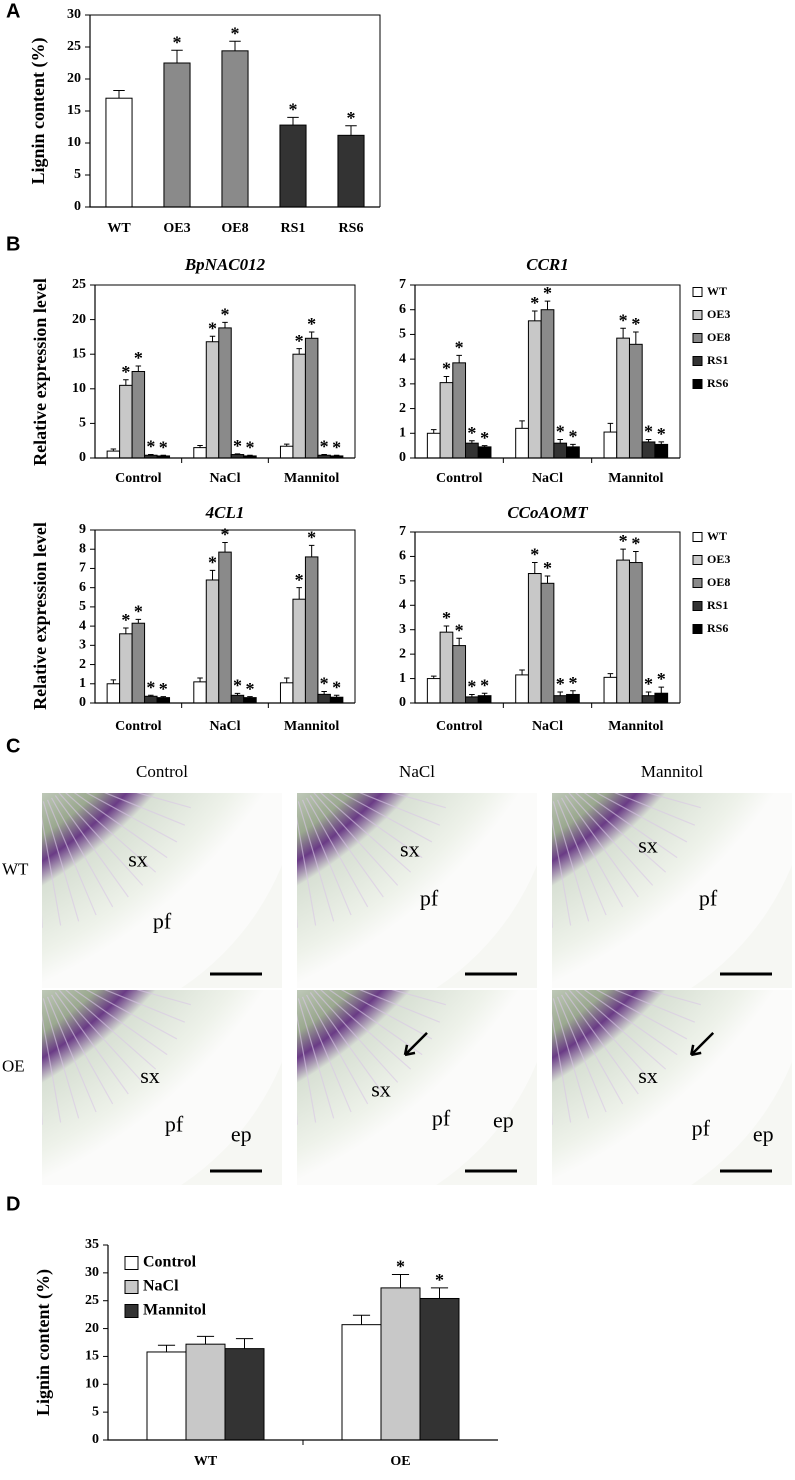 This screenshot has width=795, height=1480. What do you see at coordinates (82, 548) in the screenshot?
I see `y-tick-label: 8` at bounding box center [82, 548].